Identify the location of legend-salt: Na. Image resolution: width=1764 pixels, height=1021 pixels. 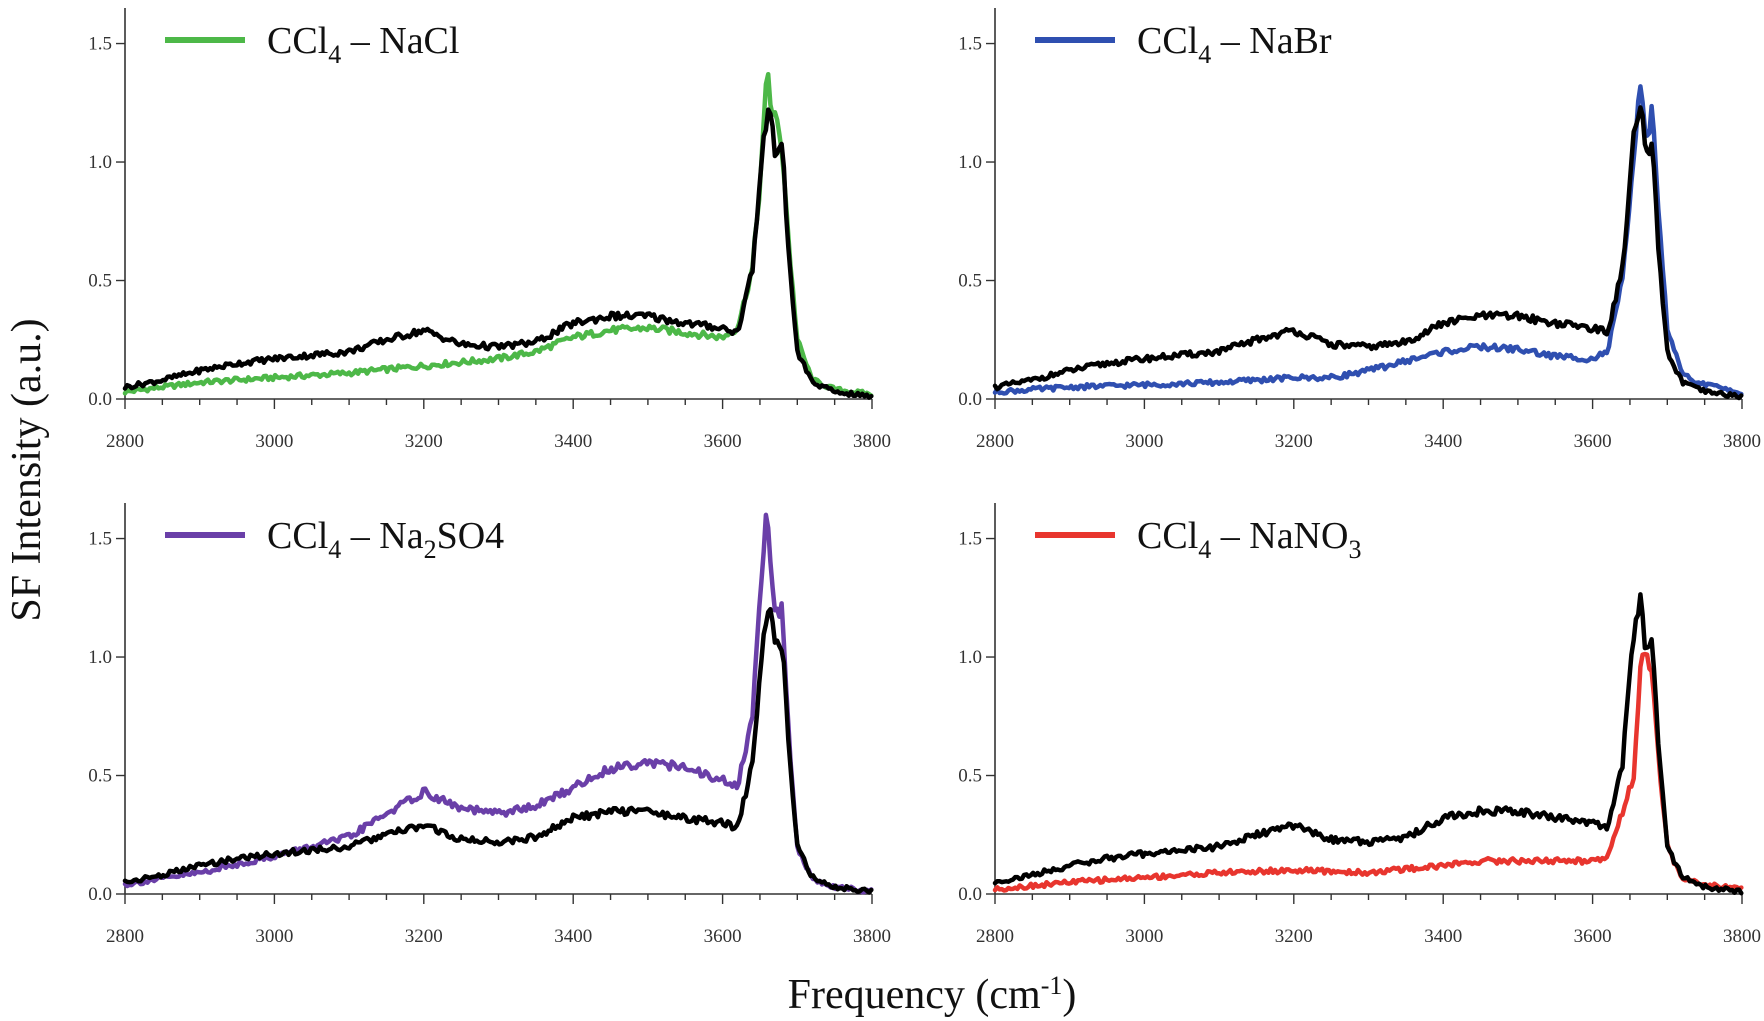
(401, 536).